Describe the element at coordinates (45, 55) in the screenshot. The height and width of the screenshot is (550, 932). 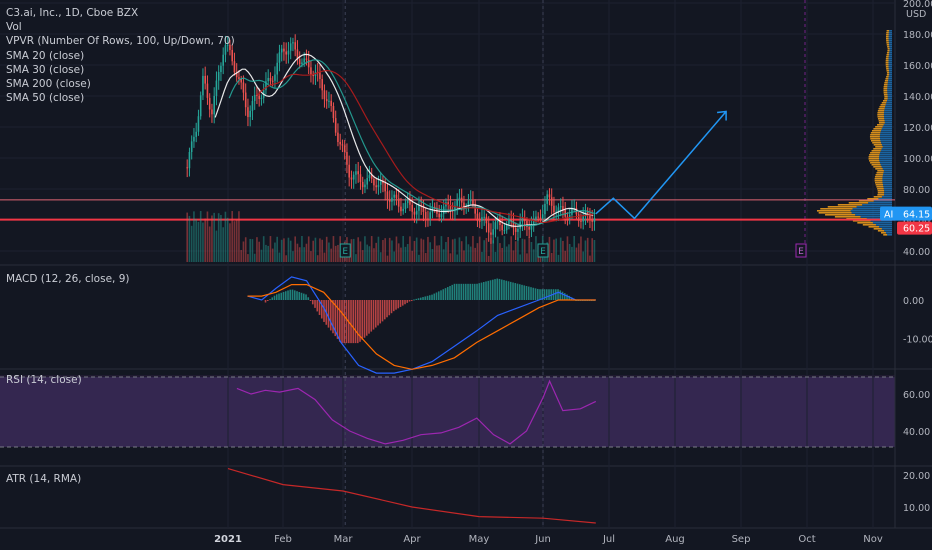
I see `indicator-sma20: SMA 20 (close)` at that location.